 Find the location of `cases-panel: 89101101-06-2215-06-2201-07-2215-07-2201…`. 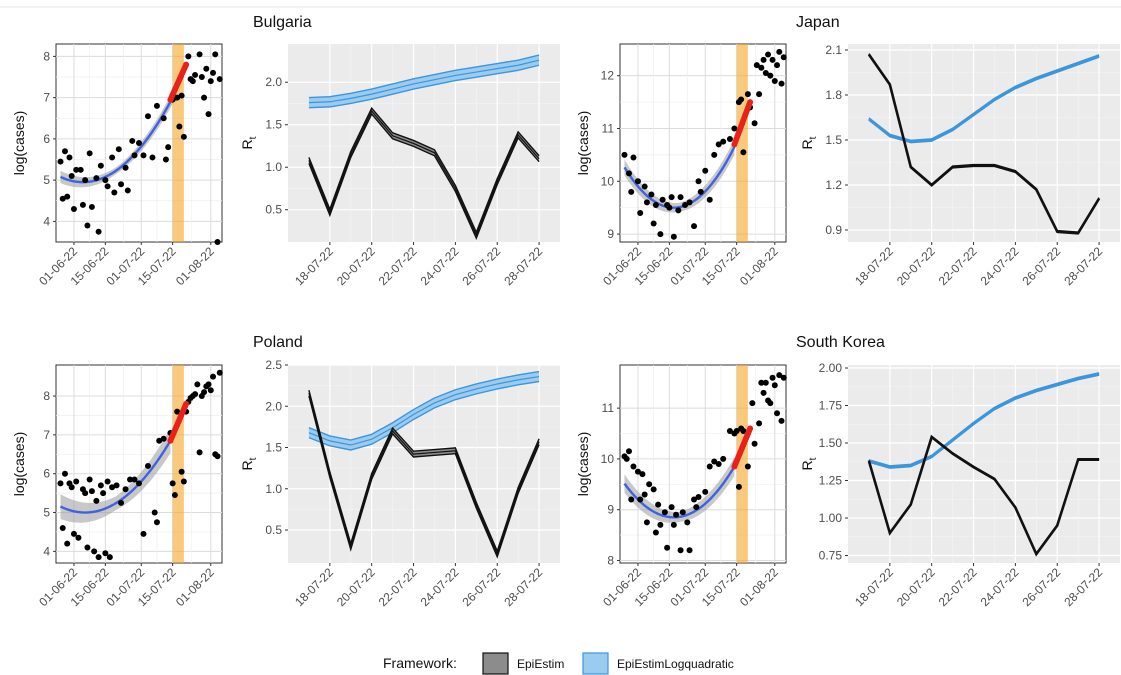

cases-panel: 89101101-06-2215-06-2201-07-2215-07-2201… is located at coordinates (681, 486).